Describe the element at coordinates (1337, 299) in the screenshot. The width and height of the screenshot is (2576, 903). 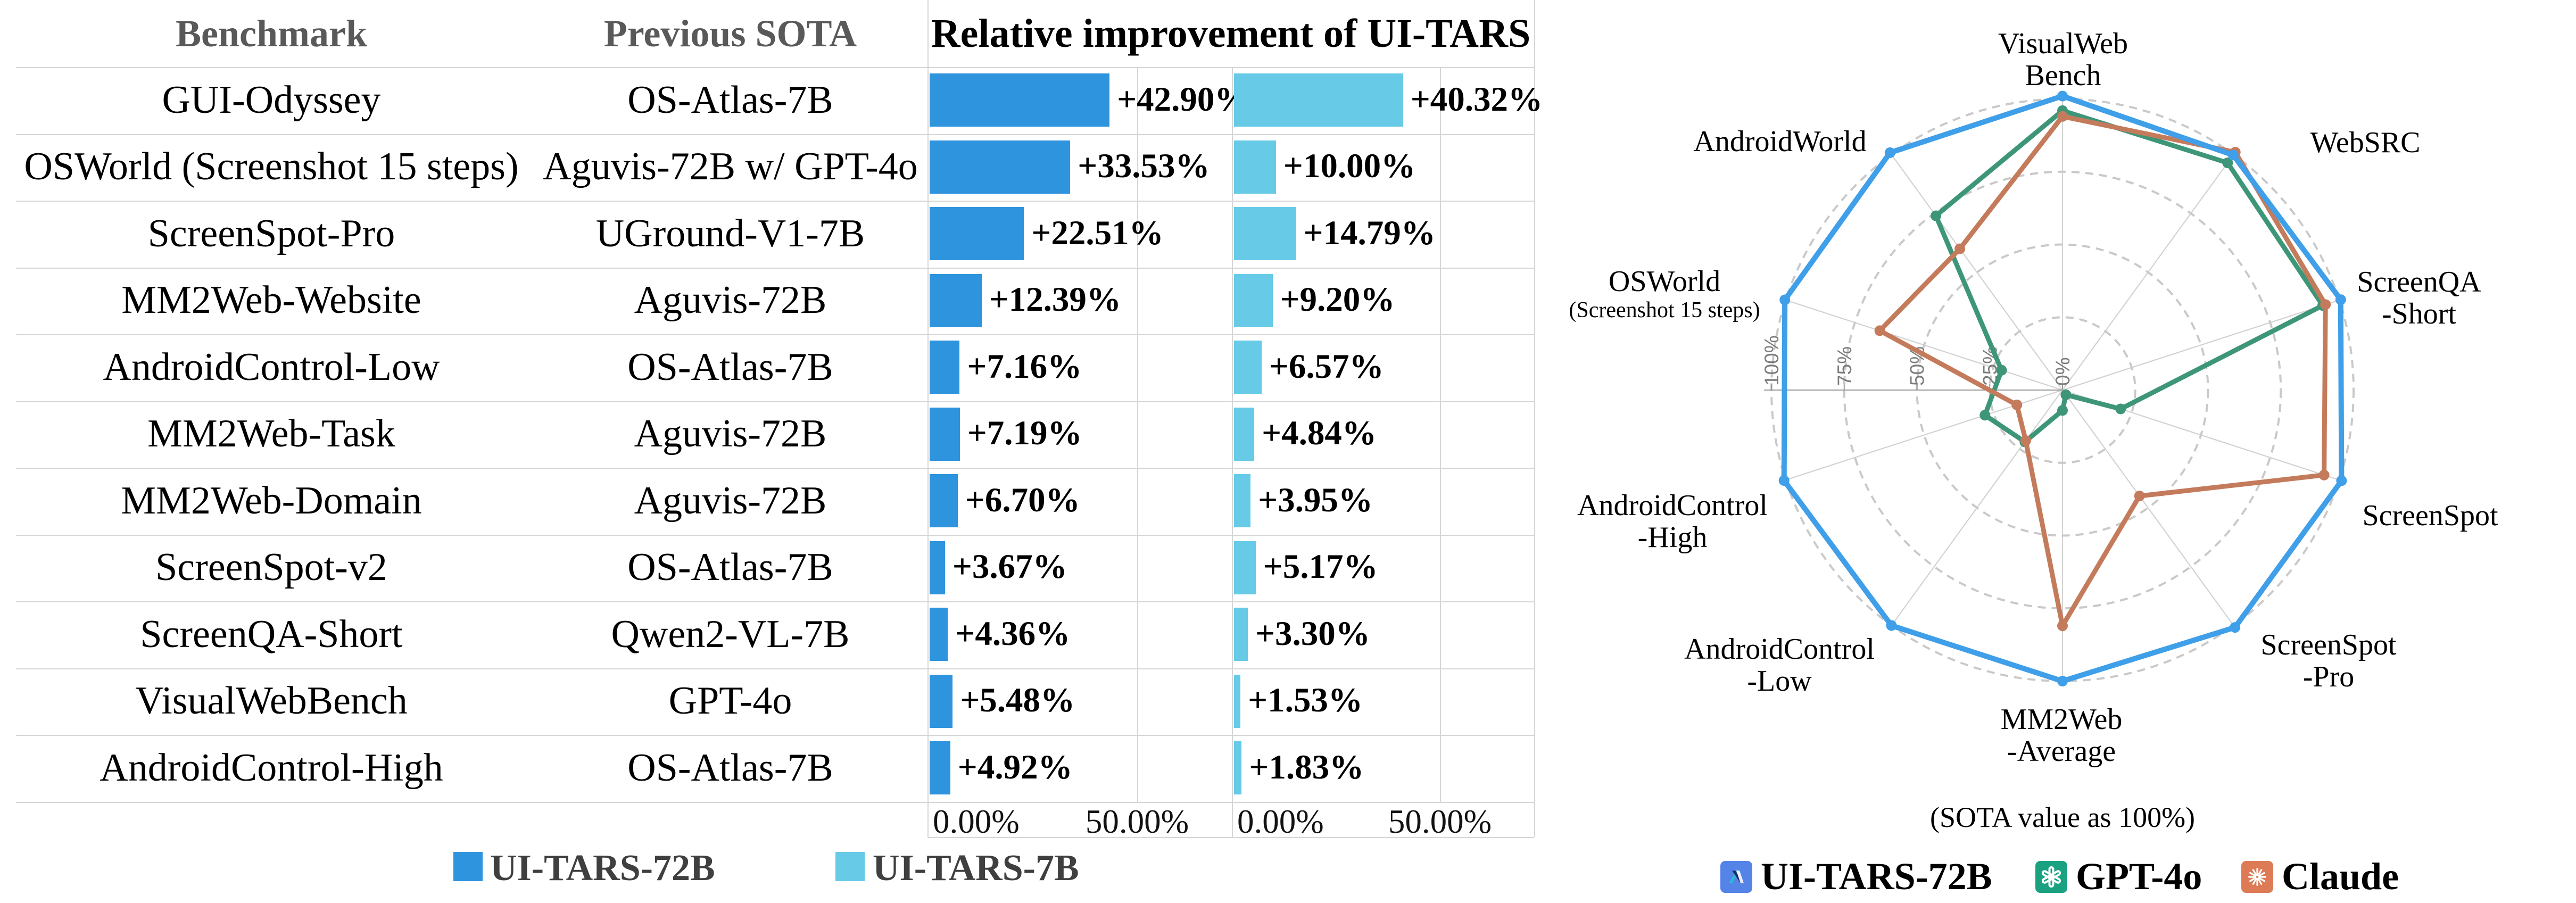
I see `bar-value-ui-tars-7b: +9.20%` at that location.